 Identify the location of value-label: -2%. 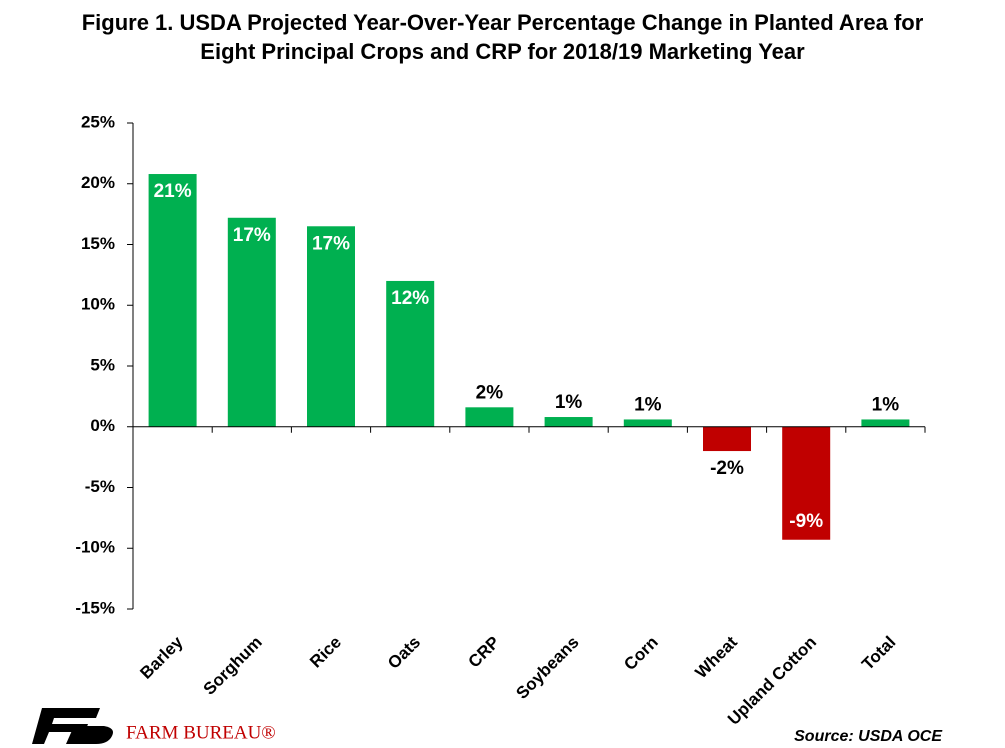
(727, 468).